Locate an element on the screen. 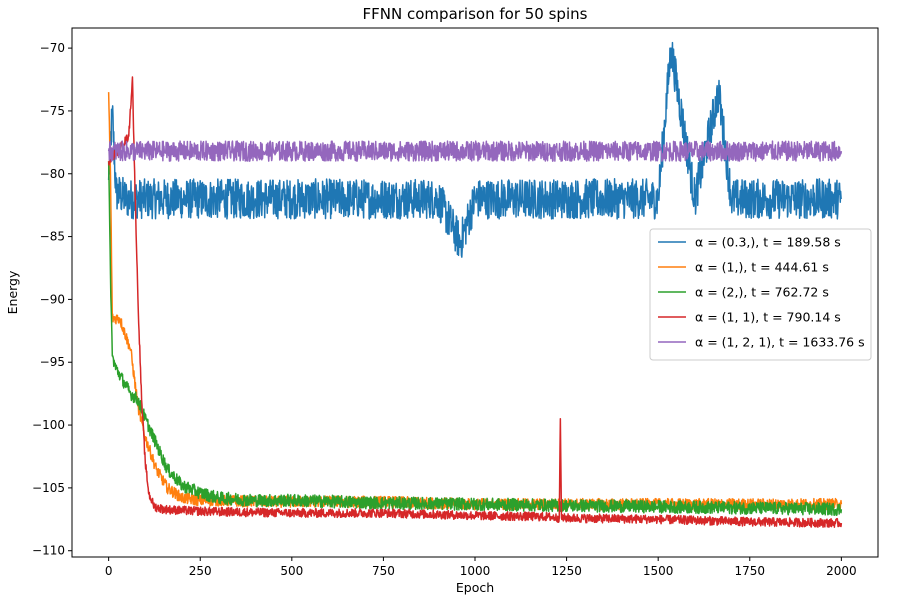 Image resolution: width=900 pixels, height=600 pixels. y-tick-label: −90 is located at coordinates (52, 299).